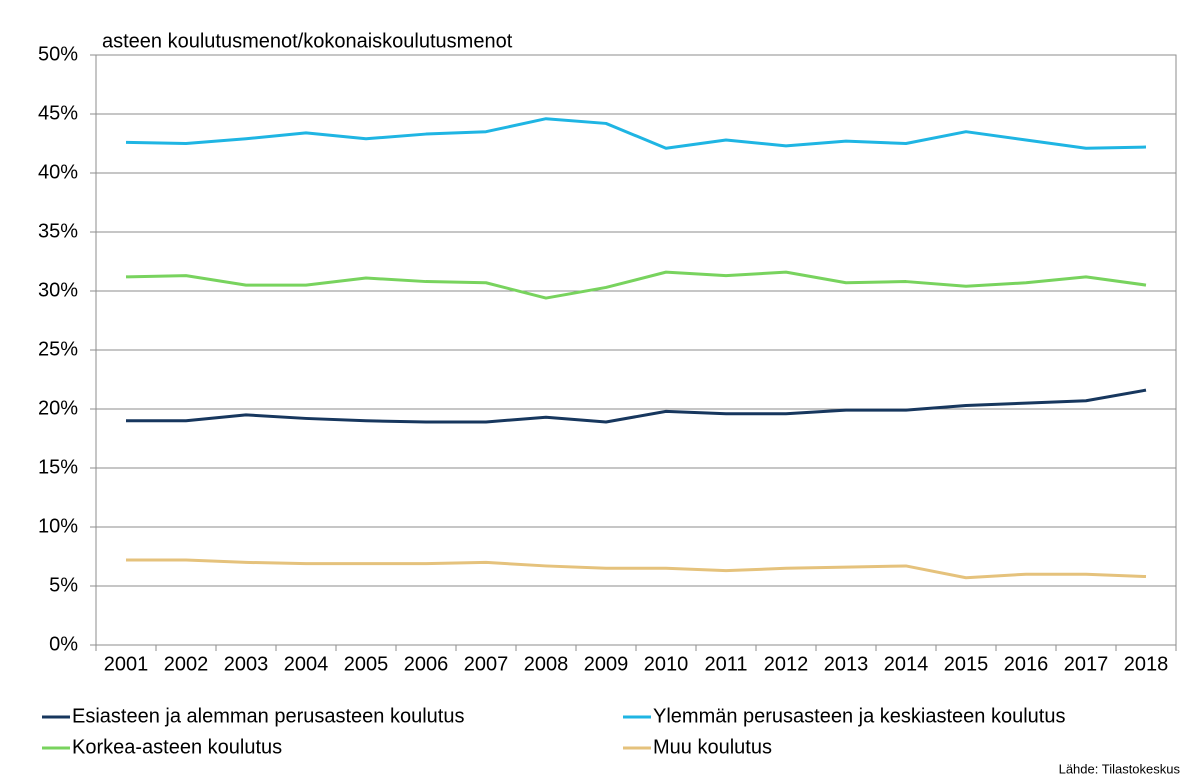  What do you see at coordinates (1086, 664) in the screenshot?
I see `x-tick-label: 2017` at bounding box center [1086, 664].